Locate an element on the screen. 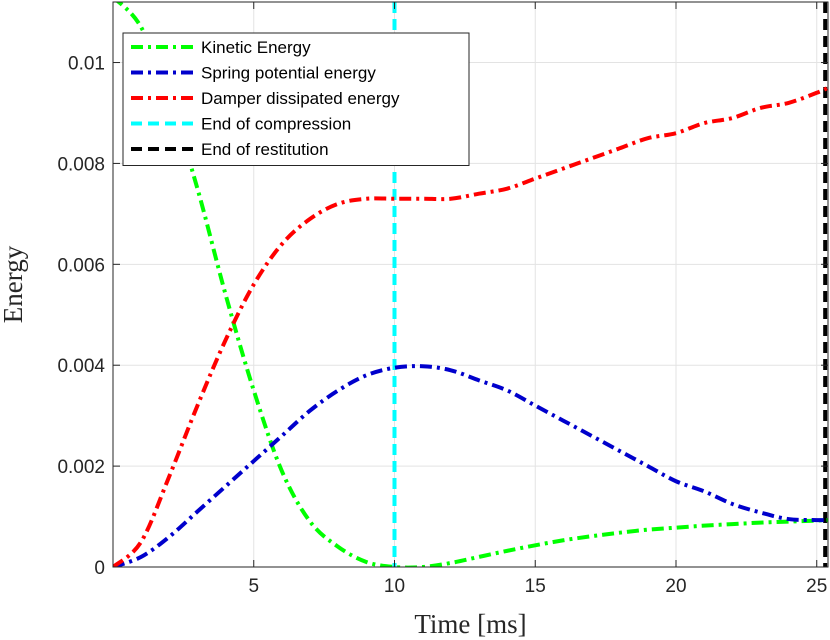 Image resolution: width=830 pixels, height=640 pixels. y-tick-label: 0.004 is located at coordinates (81, 366).